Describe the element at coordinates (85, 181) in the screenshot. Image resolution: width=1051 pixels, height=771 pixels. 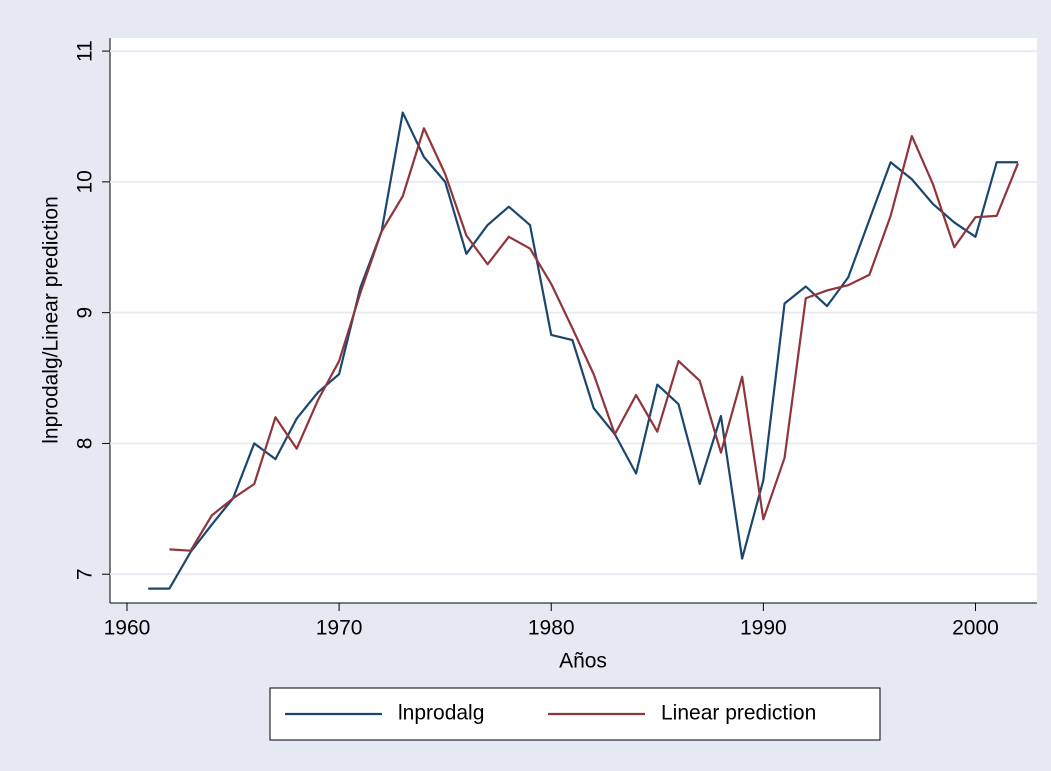
I see `y-tick-label: 10` at that location.